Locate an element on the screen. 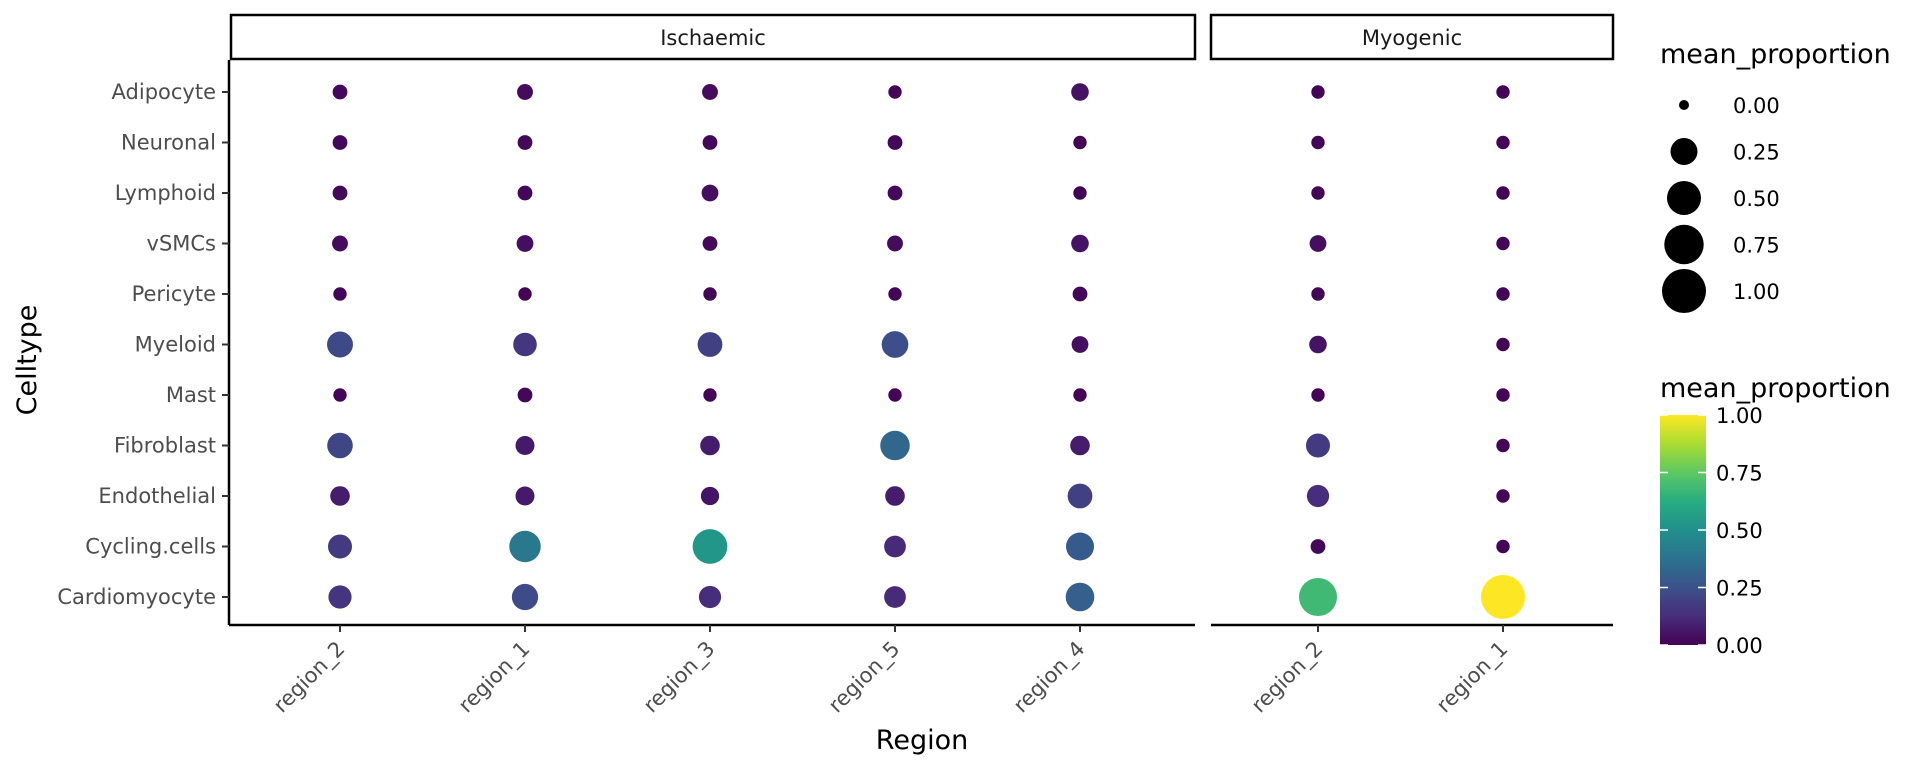 The width and height of the screenshot is (1920, 768). y-tick-label: Endothelial is located at coordinates (157, 496).